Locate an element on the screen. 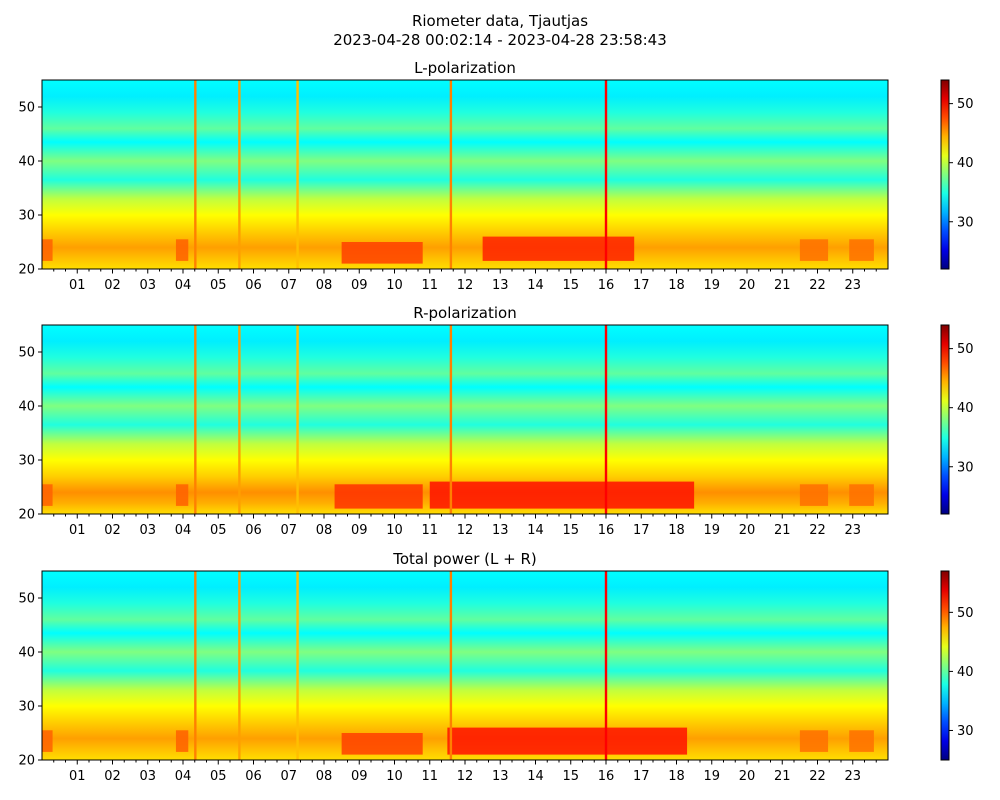  x-tick-label: 06 is located at coordinates (253, 776).